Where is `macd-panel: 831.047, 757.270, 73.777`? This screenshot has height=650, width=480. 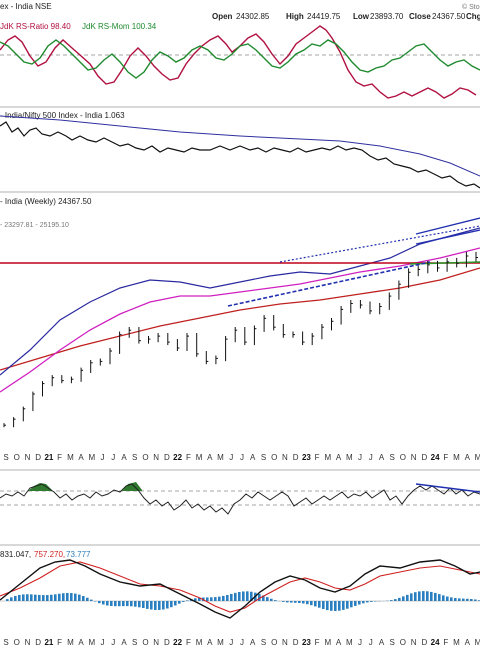 macd-panel: 831.047, 757.270, 73.777 is located at coordinates (240, 584).